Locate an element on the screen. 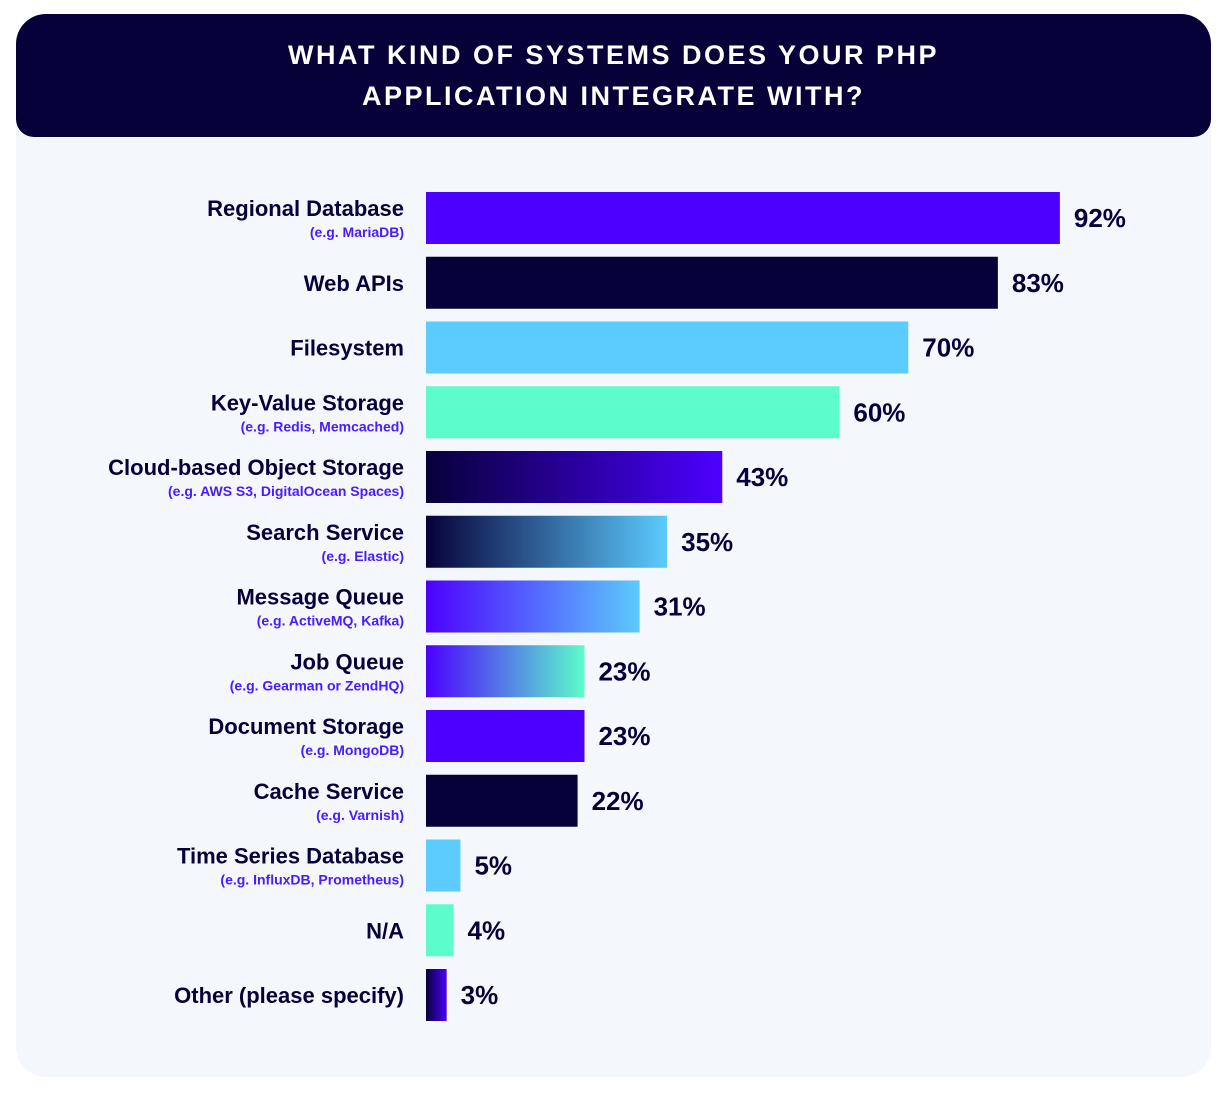 The image size is (1220, 1094). category-label: Regional Database is located at coordinates (305, 208).